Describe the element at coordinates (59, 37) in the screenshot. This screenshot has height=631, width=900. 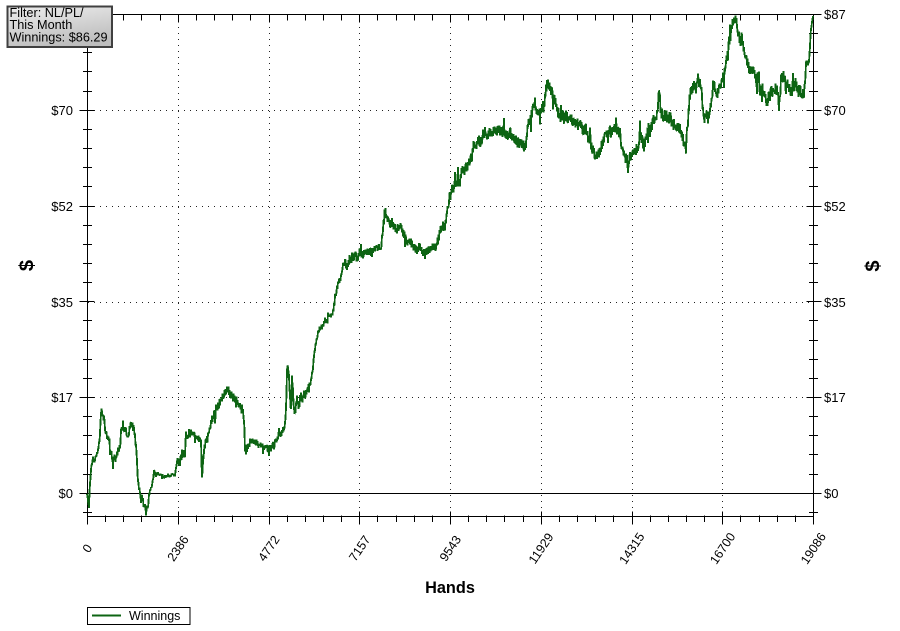
I see `svg-text: Winnings: $86.29` at that location.